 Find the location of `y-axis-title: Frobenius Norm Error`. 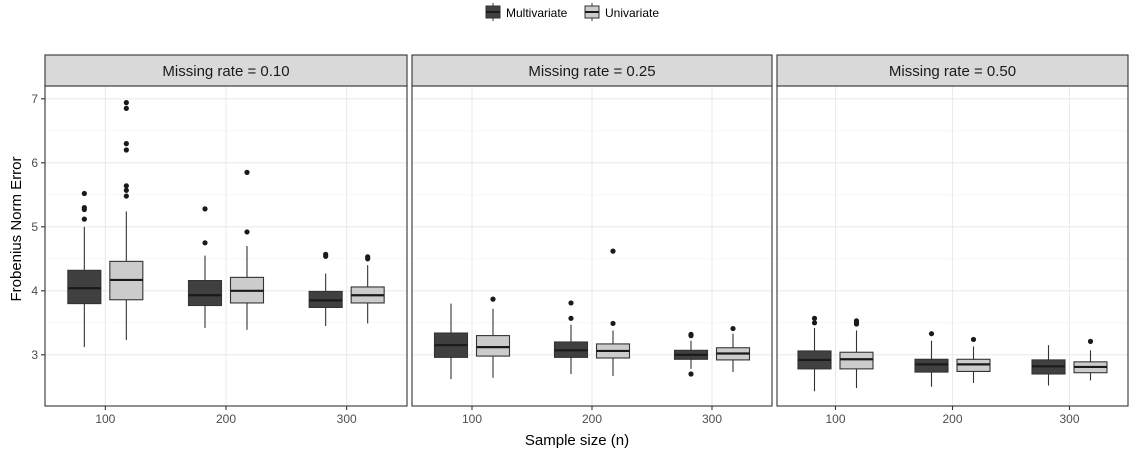

y-axis-title: Frobenius Norm Error is located at coordinates (16, 228).